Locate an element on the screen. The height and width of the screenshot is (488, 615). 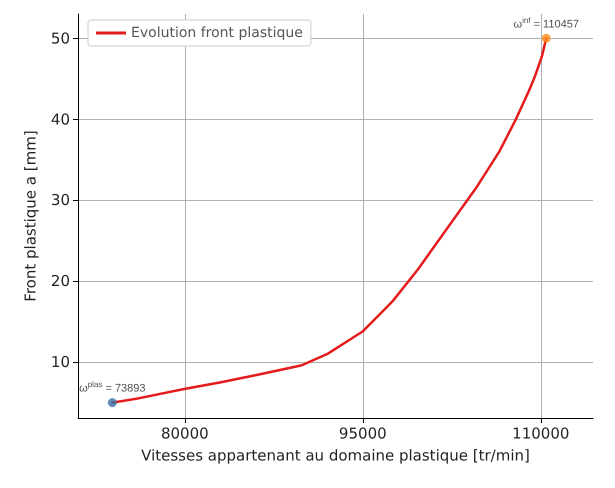
y-tick-label: 50 is located at coordinates (60, 38).